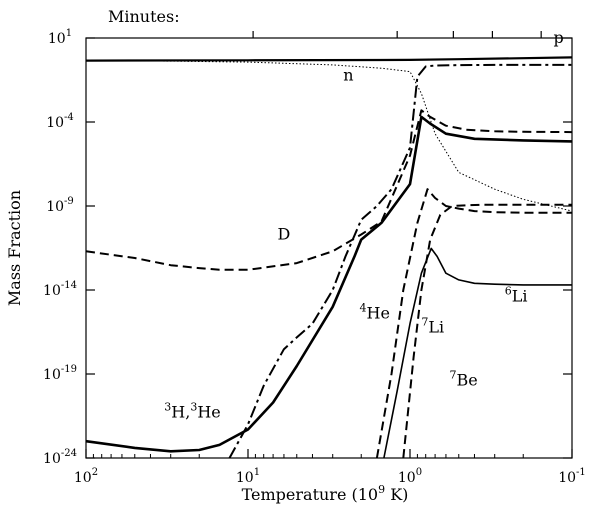 The height and width of the screenshot is (514, 589). What do you see at coordinates (144, 16) in the screenshot?
I see `top-axis-label: Minutes:` at bounding box center [144, 16].